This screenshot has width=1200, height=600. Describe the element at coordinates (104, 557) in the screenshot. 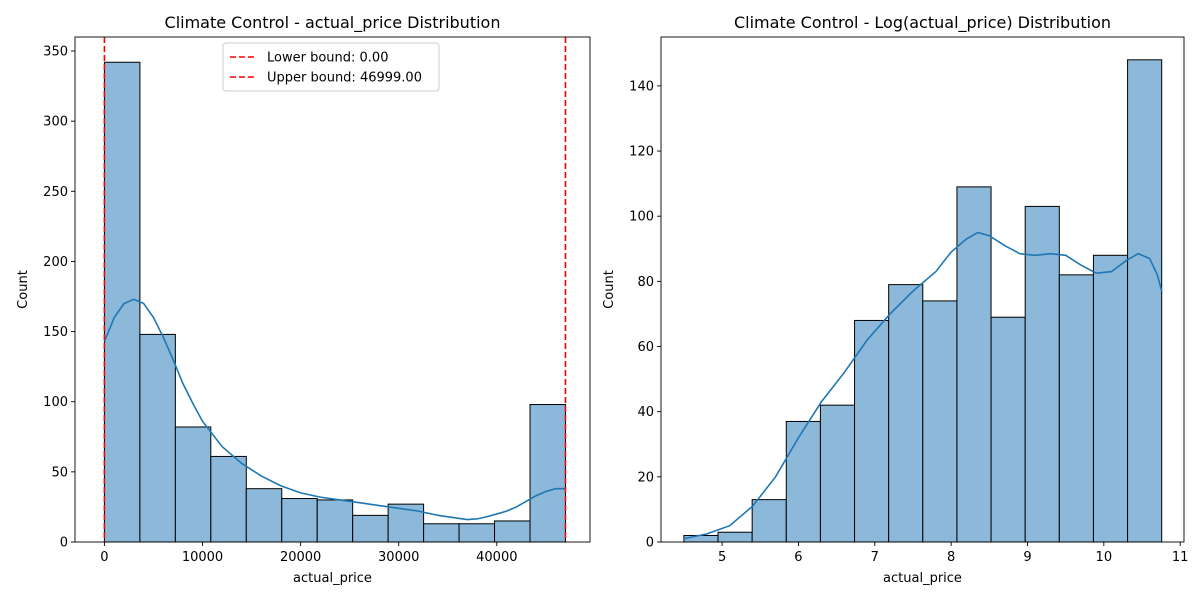

I see `x-tick-label: 0` at that location.